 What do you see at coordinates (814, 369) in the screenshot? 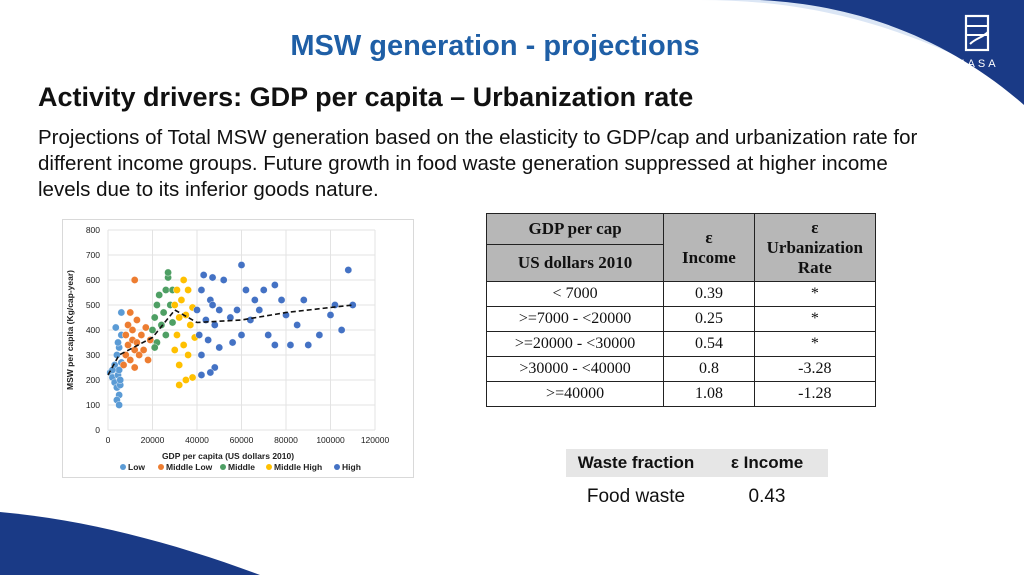
I see `urbanization-elasticity-cell: -3.28` at bounding box center [814, 369].